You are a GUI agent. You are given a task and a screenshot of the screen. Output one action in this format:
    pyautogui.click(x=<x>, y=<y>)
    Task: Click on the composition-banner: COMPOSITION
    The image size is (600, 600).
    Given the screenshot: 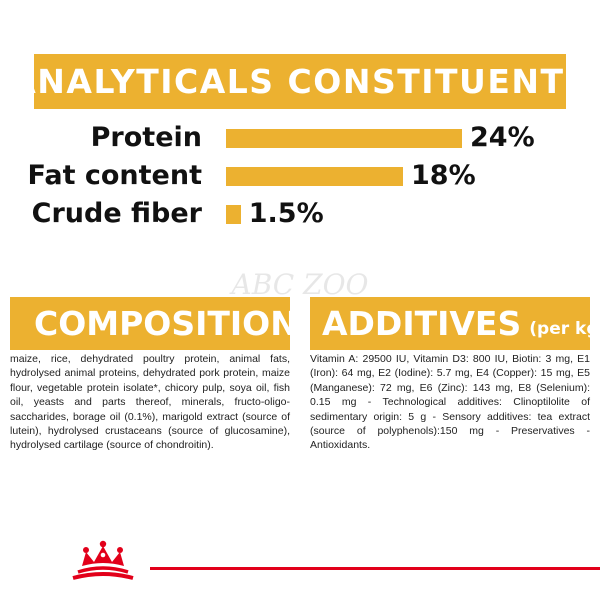 What is the action you would take?
    pyautogui.click(x=150, y=323)
    